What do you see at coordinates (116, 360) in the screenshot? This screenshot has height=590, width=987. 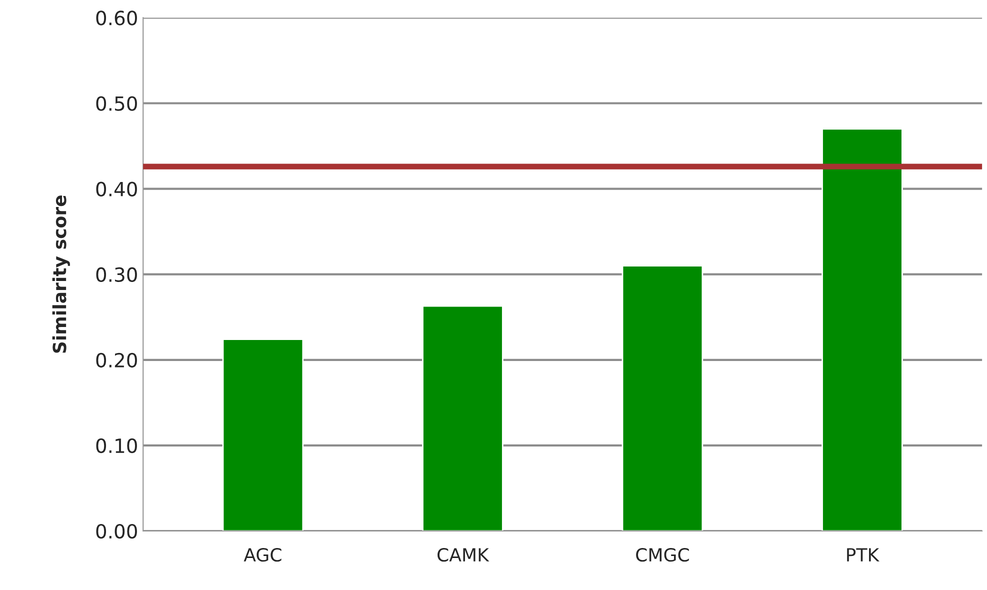 I see `y-tick-label: 0.20` at bounding box center [116, 360].